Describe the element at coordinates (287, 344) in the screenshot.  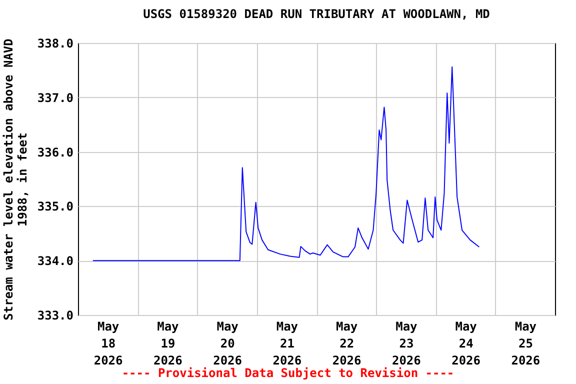
I see `x-tick-label: May 21 2026` at that location.